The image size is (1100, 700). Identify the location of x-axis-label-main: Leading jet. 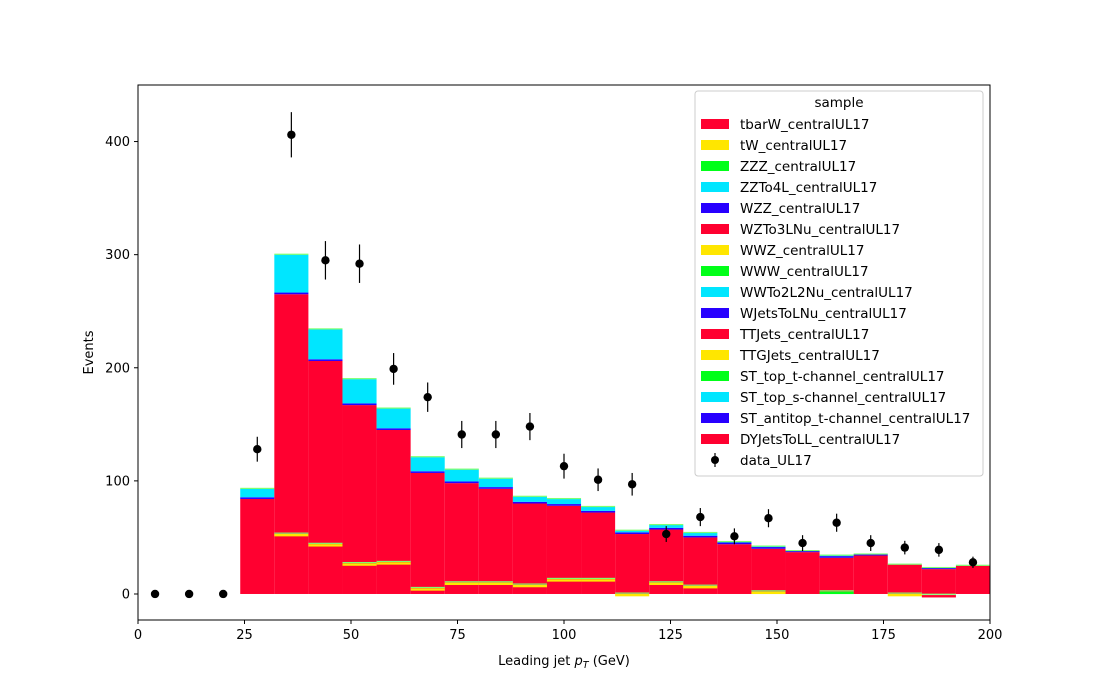
(536, 661).